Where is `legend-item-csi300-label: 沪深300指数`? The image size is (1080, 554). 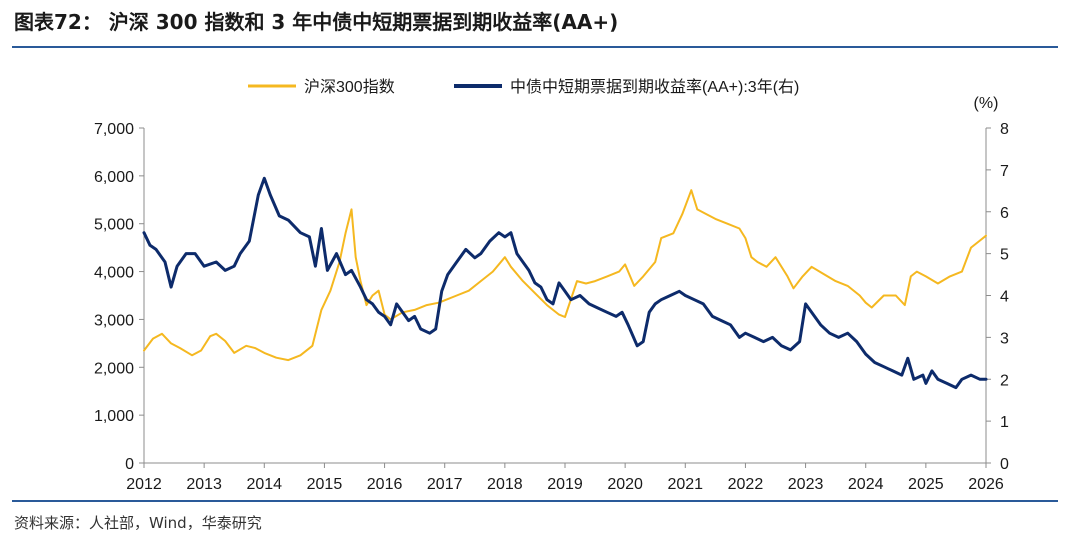
legend-item-csi300-label: 沪深300指数 is located at coordinates (349, 87).